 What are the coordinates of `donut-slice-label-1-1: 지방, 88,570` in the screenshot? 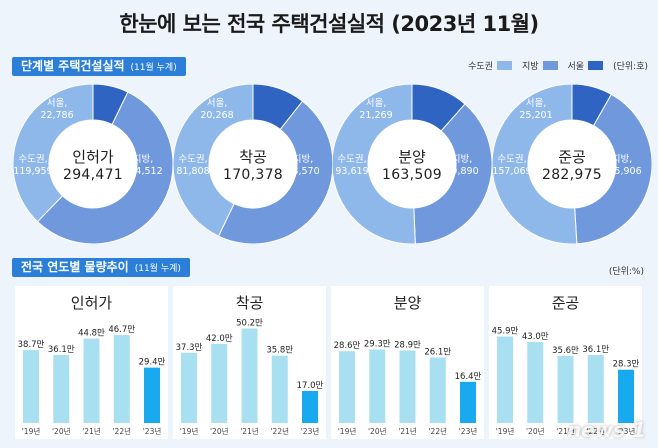 It's located at (303, 166).